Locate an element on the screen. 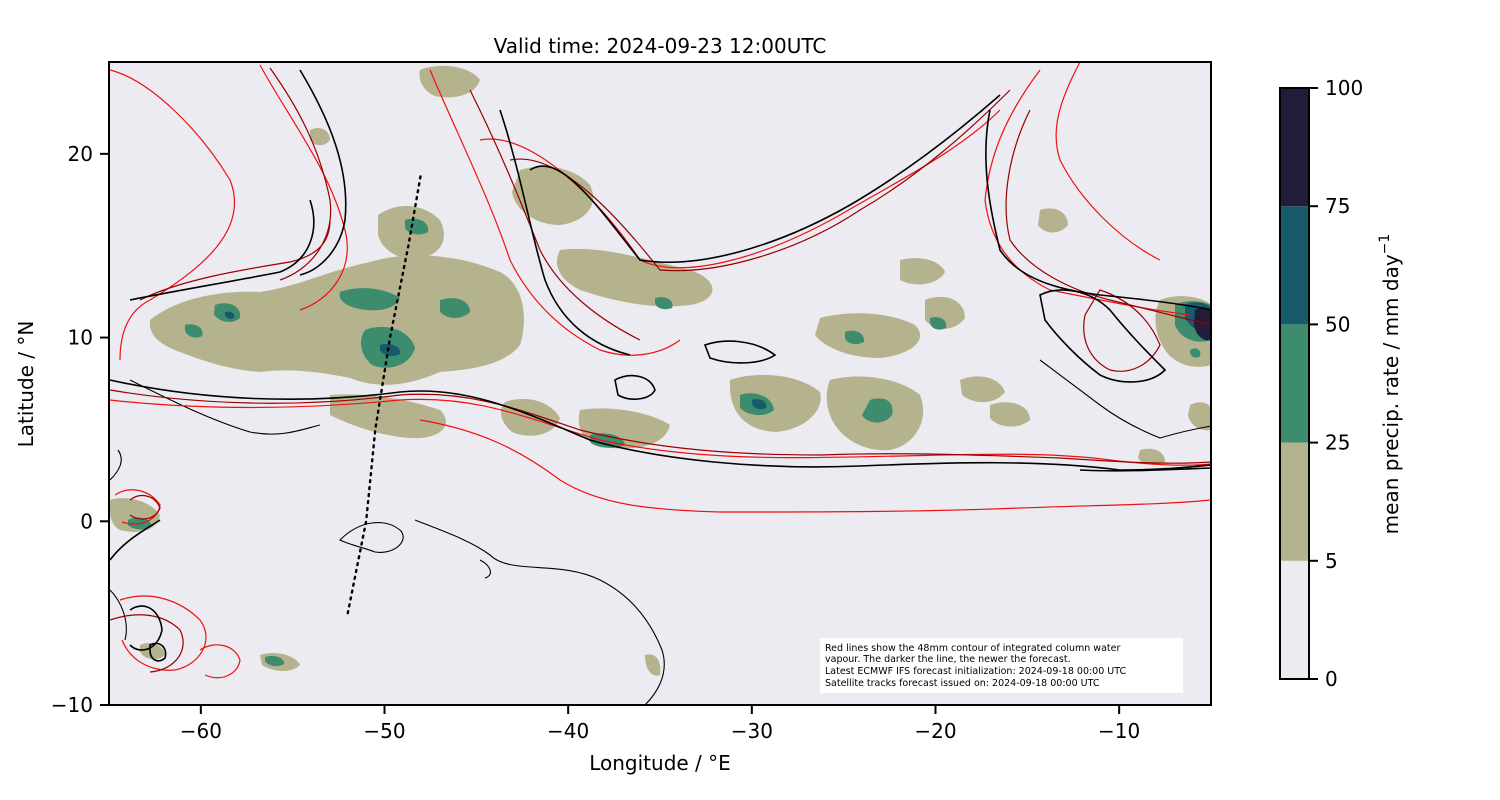 The image size is (1500, 800). colorbar-label: mean precip. rate / mm day−1 is located at coordinates (1390, 384).